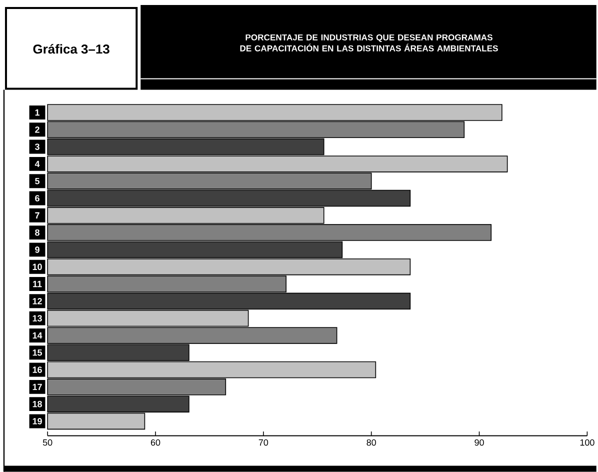 This screenshot has height=472, width=598. I want to click on y-tick-label: 12, so click(37, 301).